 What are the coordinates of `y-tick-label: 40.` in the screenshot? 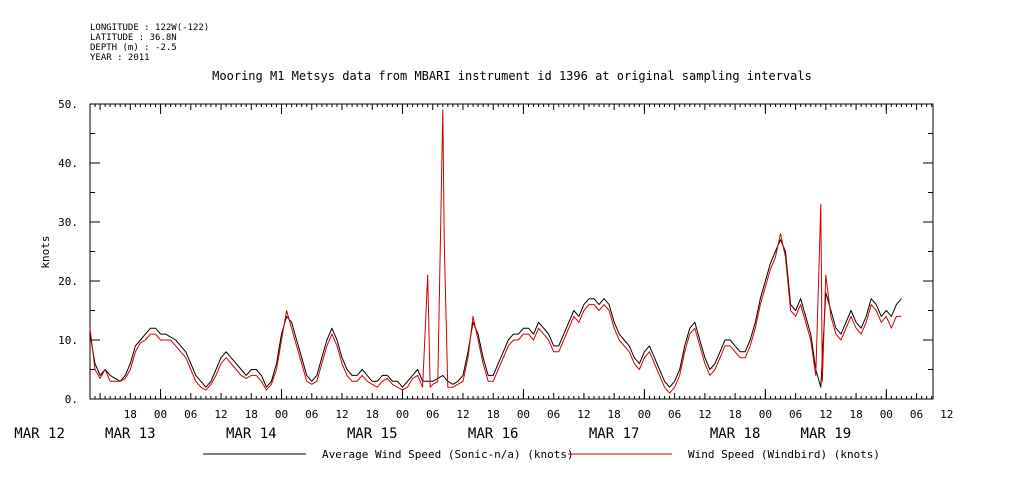 It's located at (68, 163).